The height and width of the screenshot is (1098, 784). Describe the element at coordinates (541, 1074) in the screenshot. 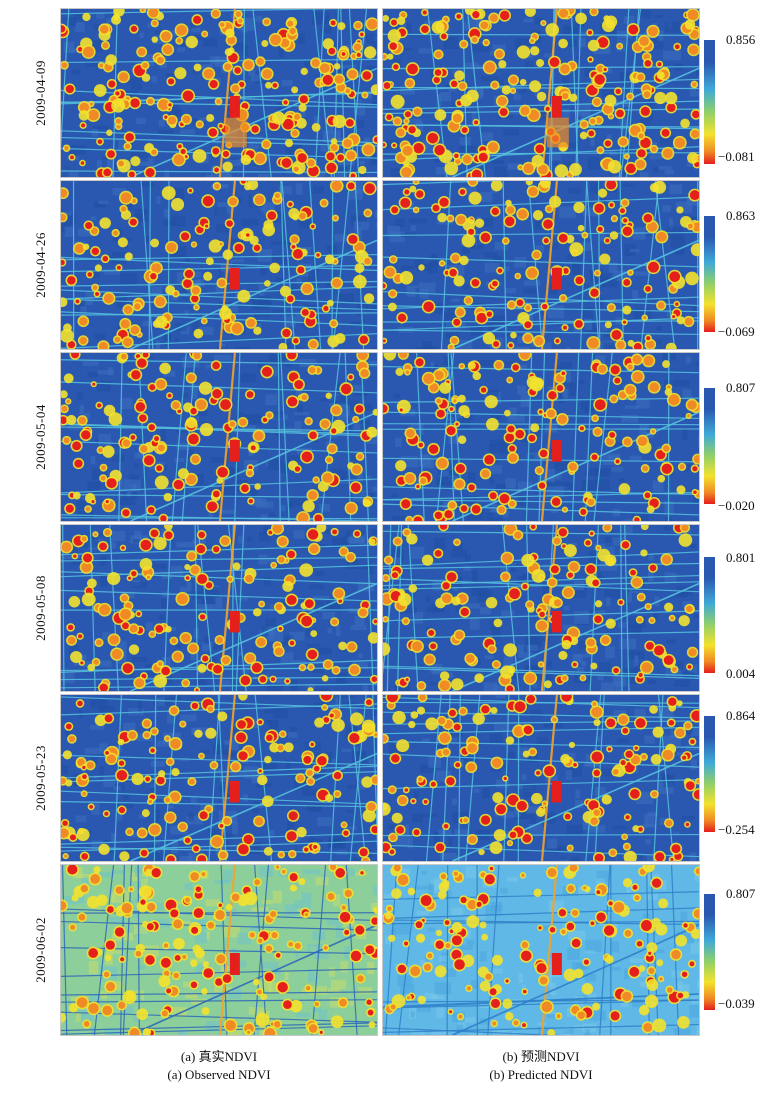

I see `predicted-caption-en: (b) Predicted NDVI` at that location.